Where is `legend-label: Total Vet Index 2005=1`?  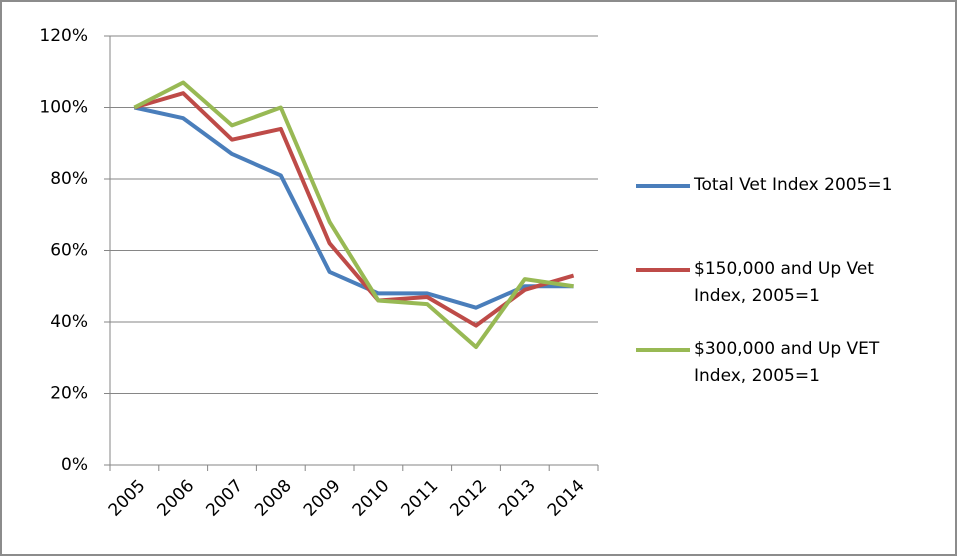
legend-label: Total Vet Index 2005=1 is located at coordinates (793, 185).